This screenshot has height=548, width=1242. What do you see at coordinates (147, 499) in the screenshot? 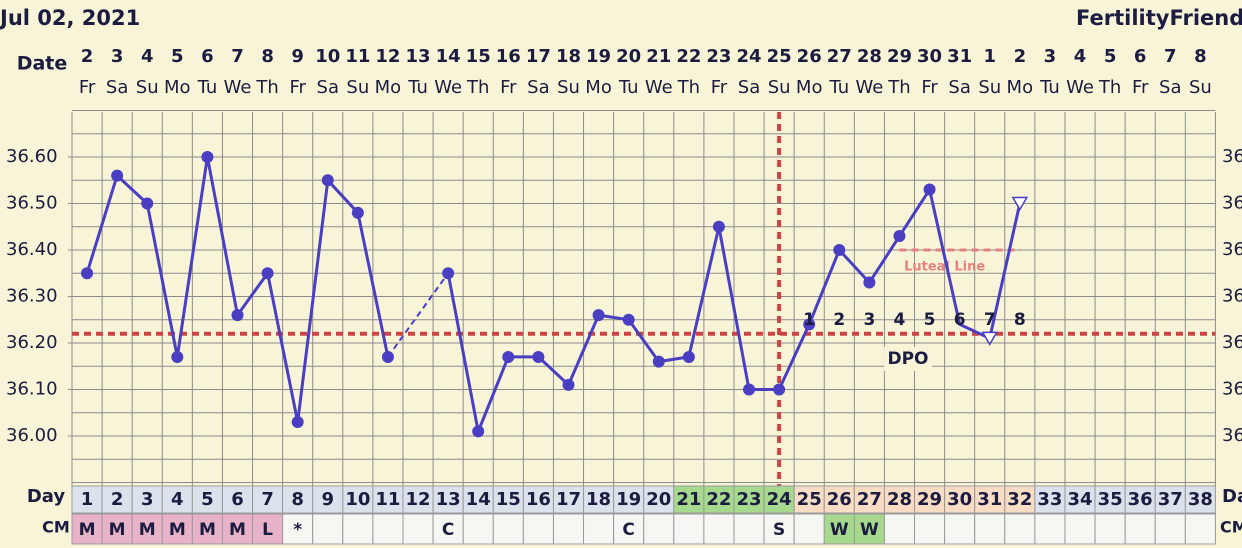
I see `day-number: 3` at bounding box center [147, 499].